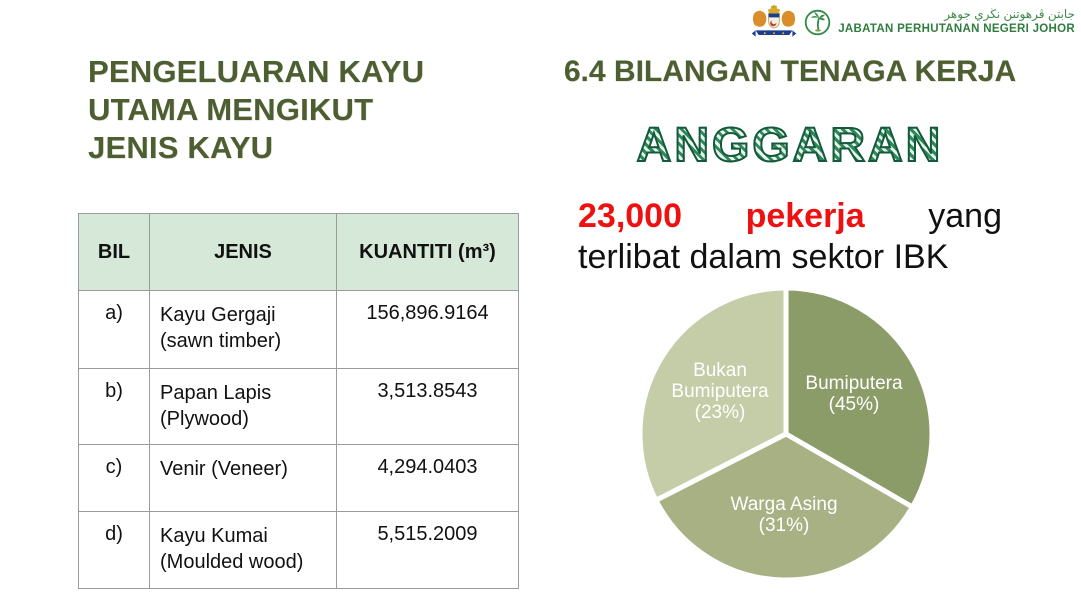  Describe the element at coordinates (790, 145) in the screenshot. I see `anggaran-wordart: ANGGARAN` at that location.